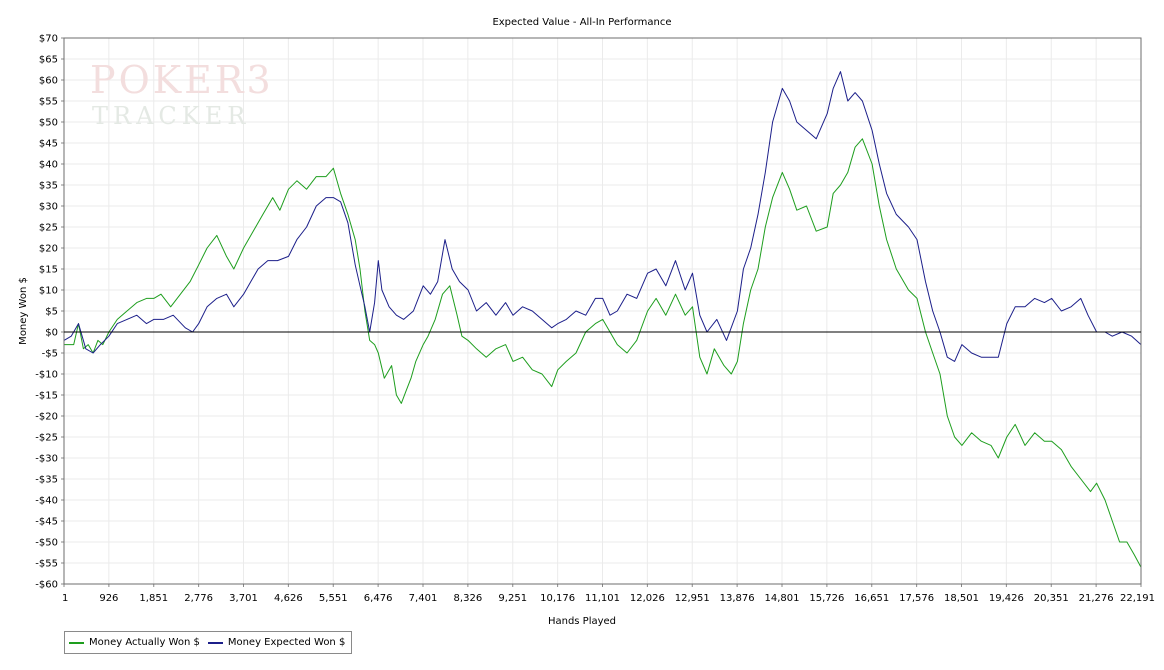 The height and width of the screenshot is (670, 1164). What do you see at coordinates (48, 102) in the screenshot?
I see `y-tick-label: $55` at bounding box center [48, 102].